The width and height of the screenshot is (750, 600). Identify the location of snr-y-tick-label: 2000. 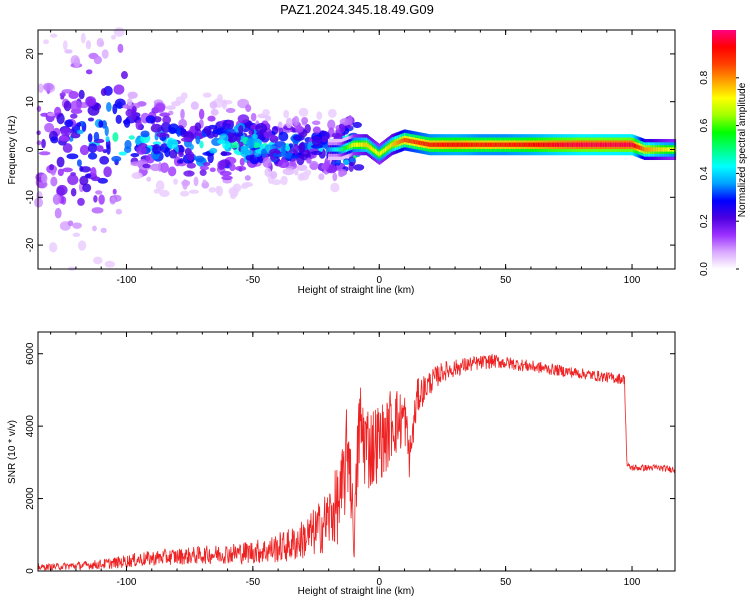
(30, 498).